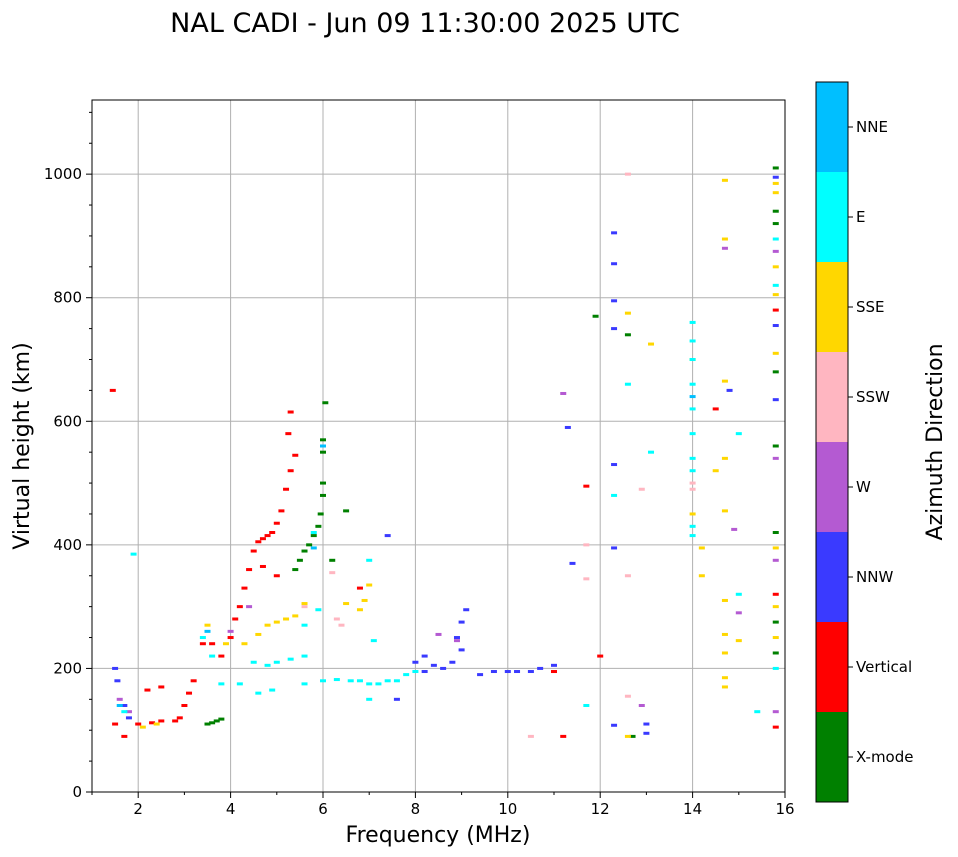 This screenshot has height=857, width=958. I want to click on y-tick-label: 800, so click(67, 298).